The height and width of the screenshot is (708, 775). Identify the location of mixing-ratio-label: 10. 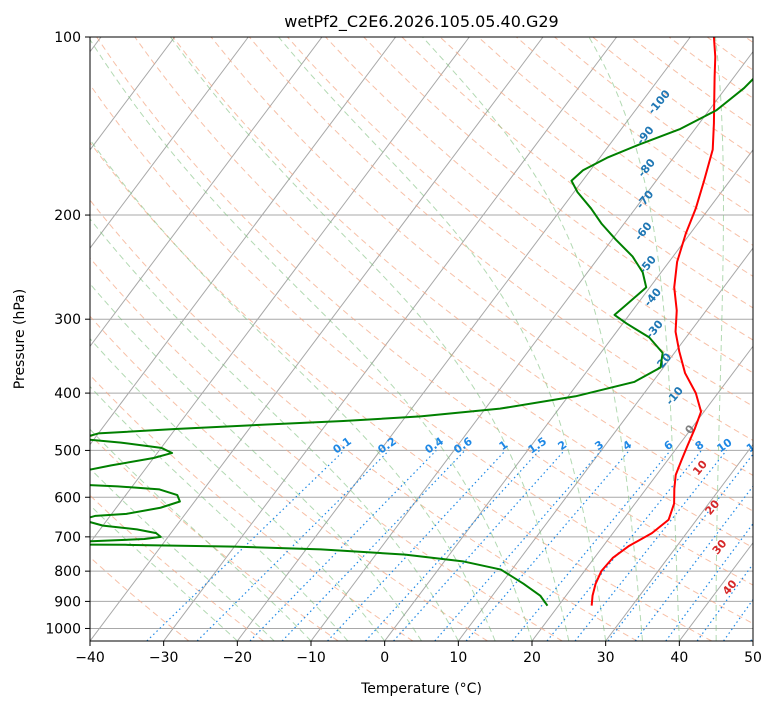
(725, 446).